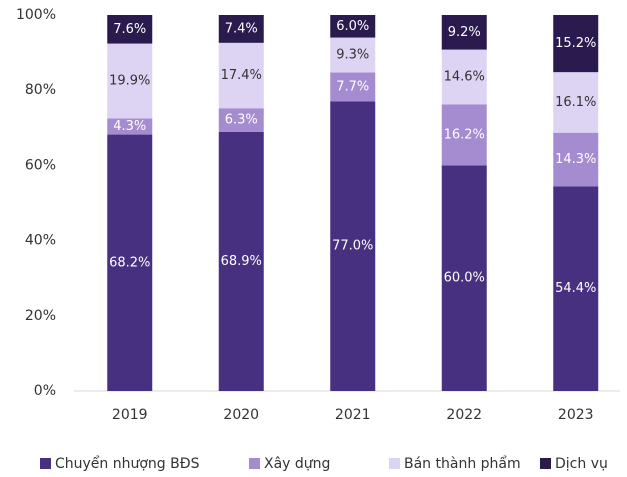 Image resolution: width=627 pixels, height=477 pixels. What do you see at coordinates (40, 90) in the screenshot?
I see `y-tick-label: 80%` at bounding box center [40, 90].